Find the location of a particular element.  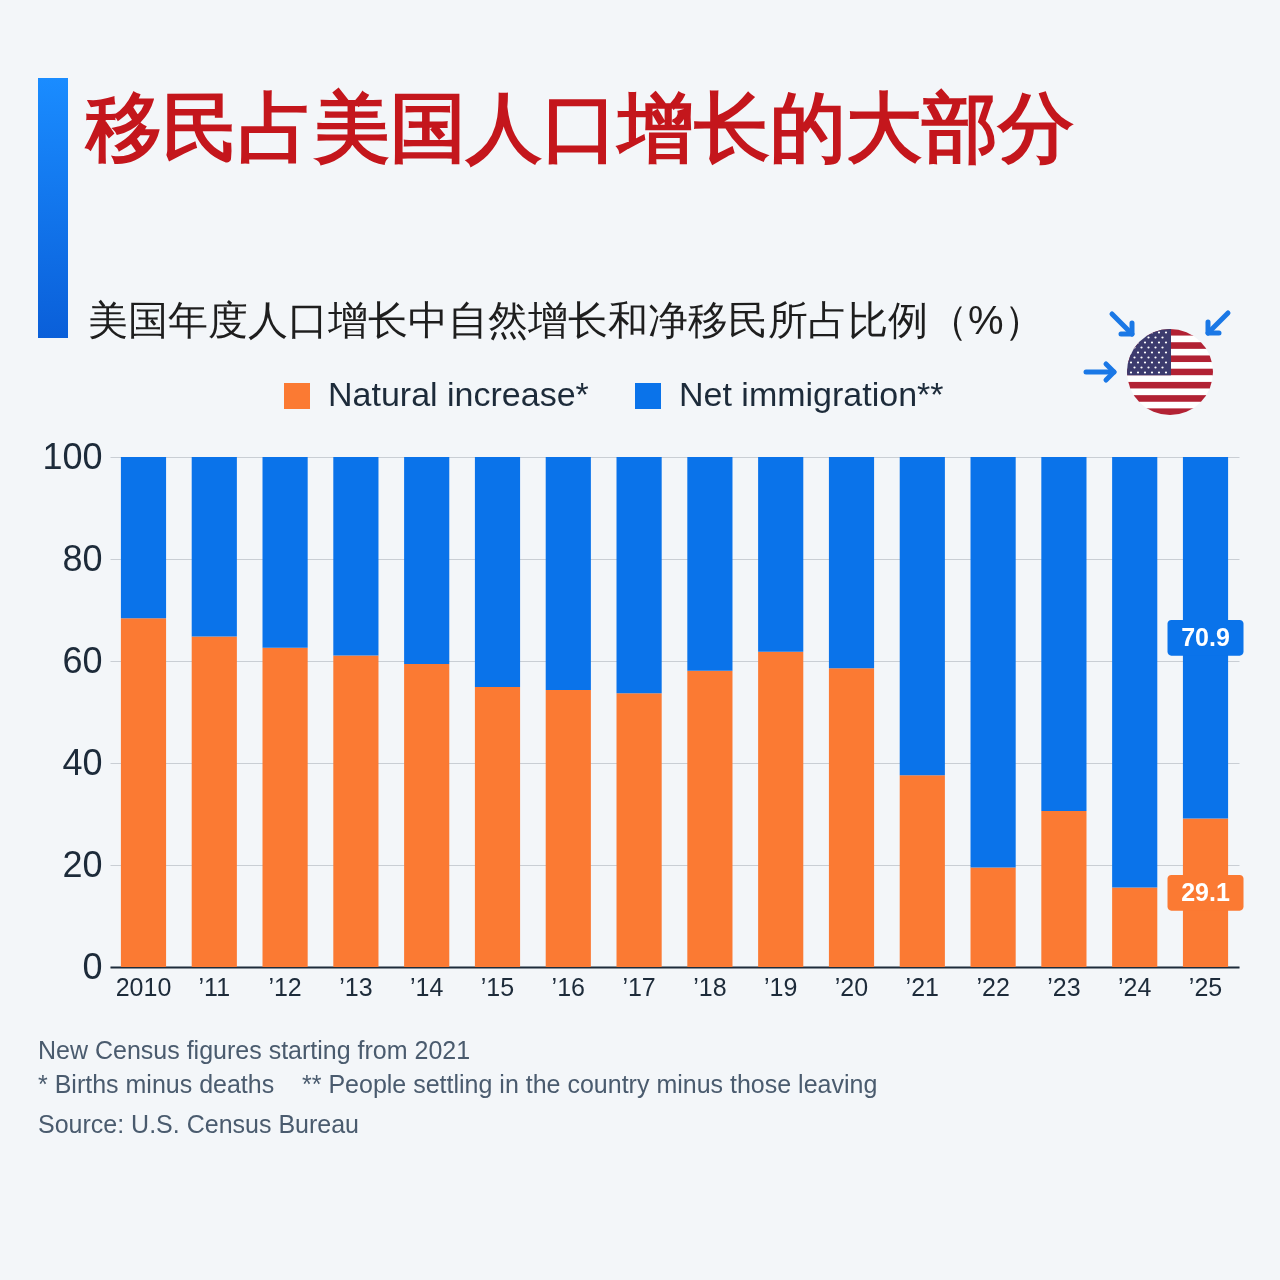

x-tick-label: ’22 is located at coordinates (993, 986).